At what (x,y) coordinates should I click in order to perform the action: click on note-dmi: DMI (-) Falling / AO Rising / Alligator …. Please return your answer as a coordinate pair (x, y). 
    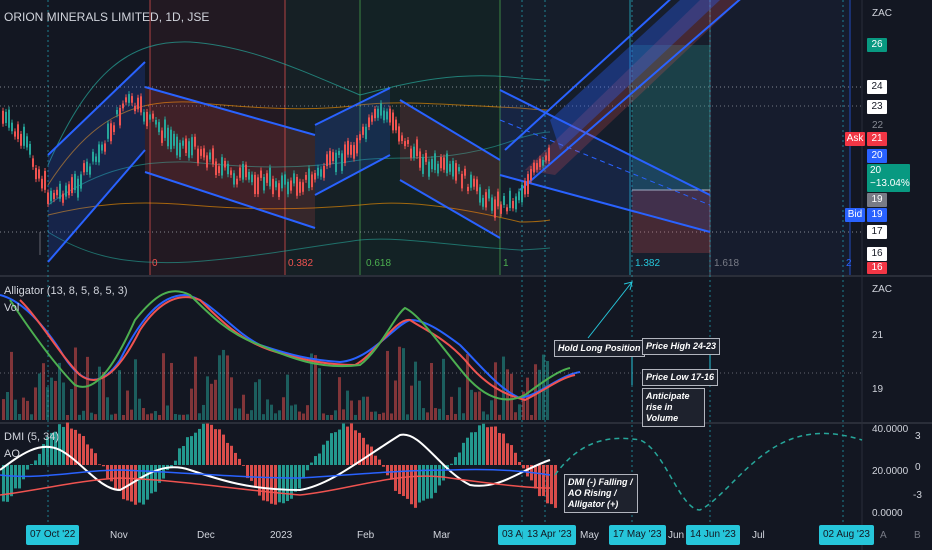
    Looking at the image, I should click on (601, 493).